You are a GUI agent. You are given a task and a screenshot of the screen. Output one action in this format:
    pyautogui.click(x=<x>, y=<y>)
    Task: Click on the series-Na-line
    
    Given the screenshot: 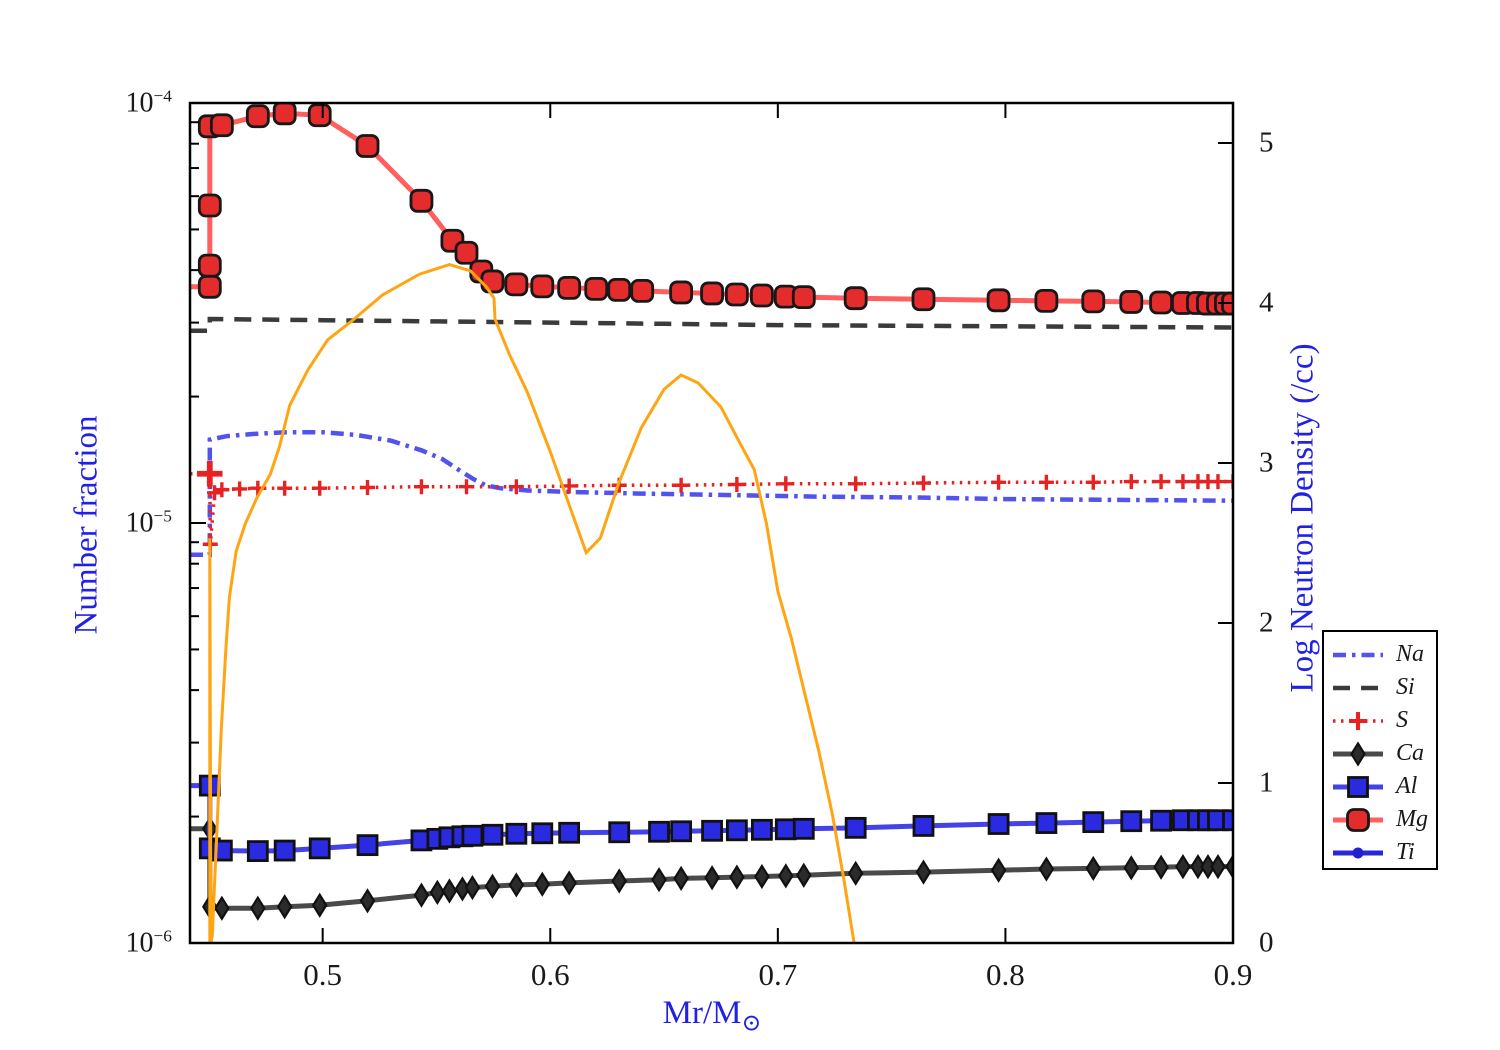 What is the action you would take?
    pyautogui.click(x=711, y=493)
    